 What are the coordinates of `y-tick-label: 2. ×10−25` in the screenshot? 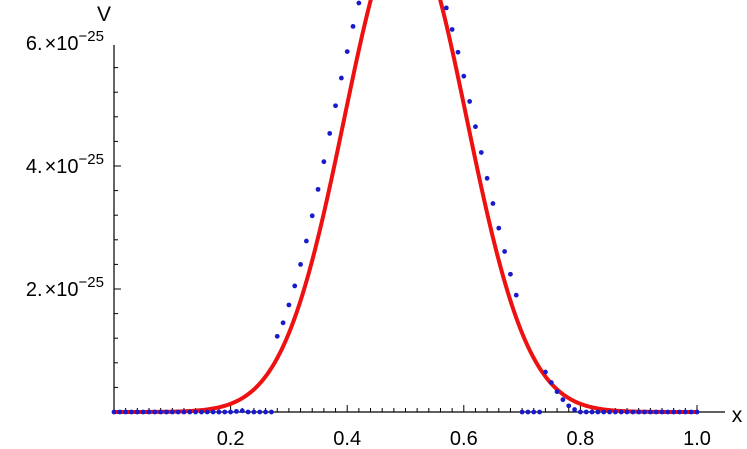 It's located at (65, 287).